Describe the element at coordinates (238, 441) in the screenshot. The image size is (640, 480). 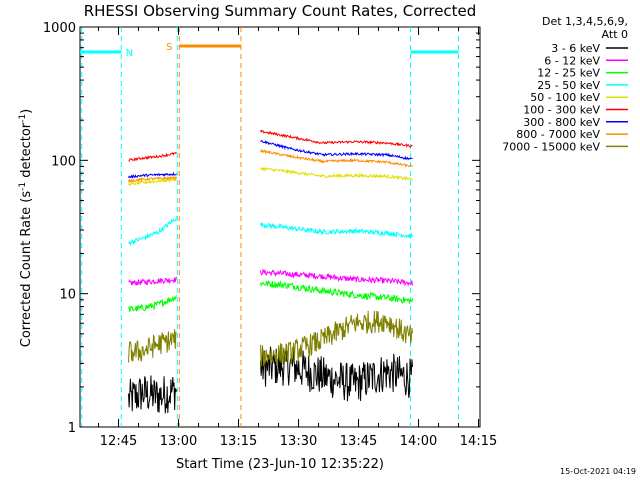
I see `x-tick-label: 13:15` at that location.